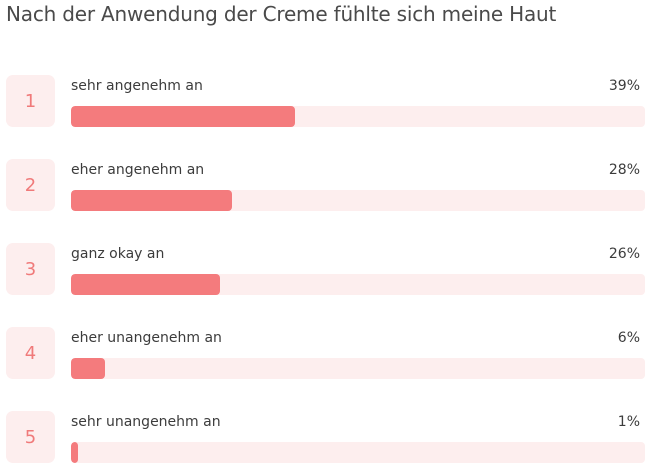 This screenshot has height=472, width=650. Describe the element at coordinates (30, 269) in the screenshot. I see `rank-badge: 3` at that location.